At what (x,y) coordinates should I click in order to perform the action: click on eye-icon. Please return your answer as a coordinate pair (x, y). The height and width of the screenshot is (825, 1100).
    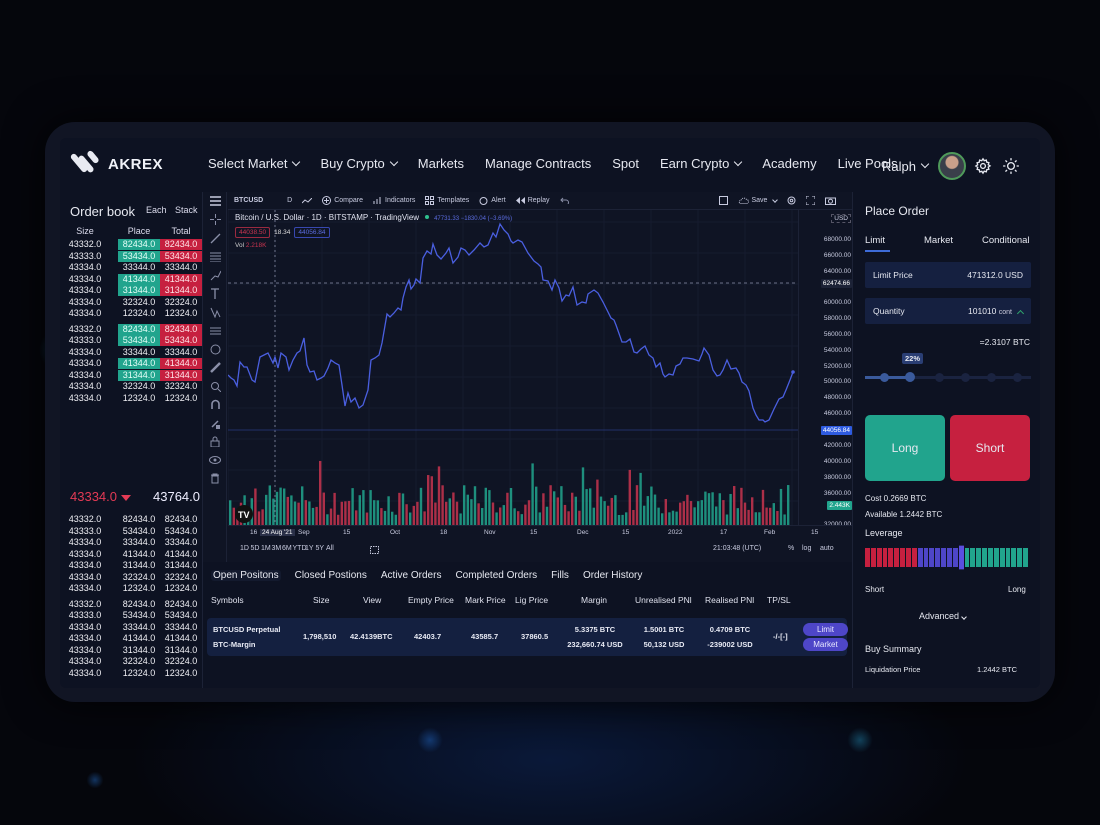
    Looking at the image, I should click on (215, 460).